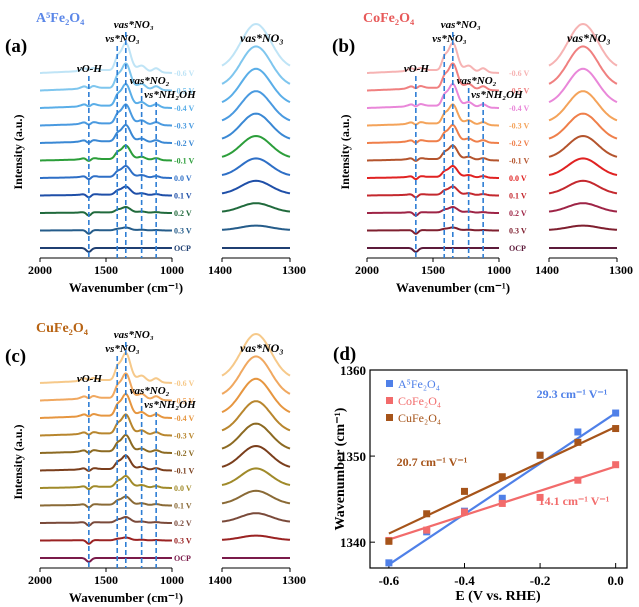 This screenshot has height=607, width=639. What do you see at coordinates (89, 379) in the screenshot?
I see `band-label: νO-H` at bounding box center [89, 379].